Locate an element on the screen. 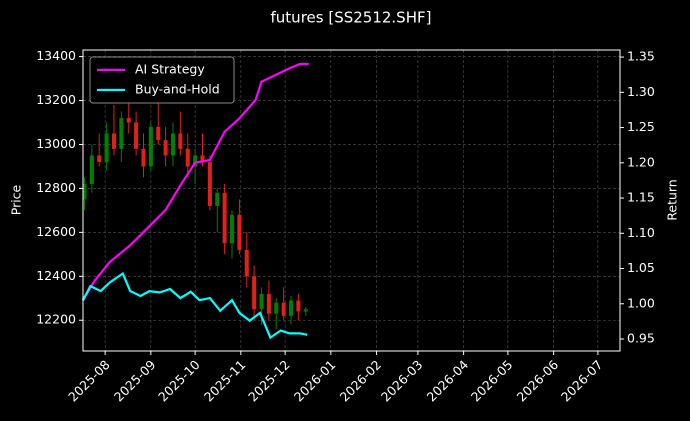 This screenshot has height=421, width=690. series-line is located at coordinates (195, 305).